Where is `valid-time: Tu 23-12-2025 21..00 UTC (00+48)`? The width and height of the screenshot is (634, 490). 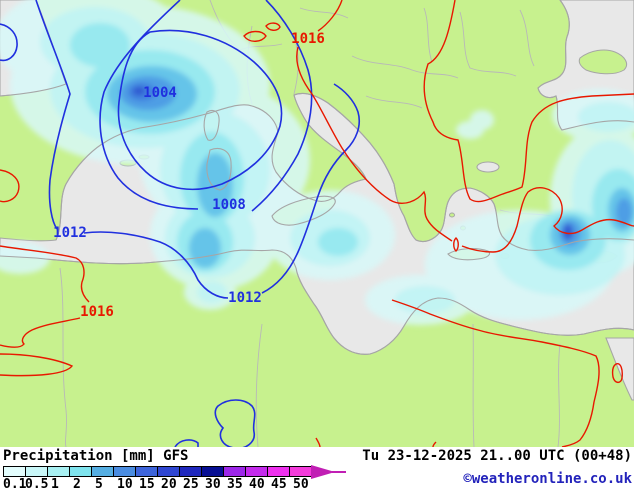
valid-time: Tu 23-12-2025 21..00 UTC (00+48) is located at coordinates (497, 456).